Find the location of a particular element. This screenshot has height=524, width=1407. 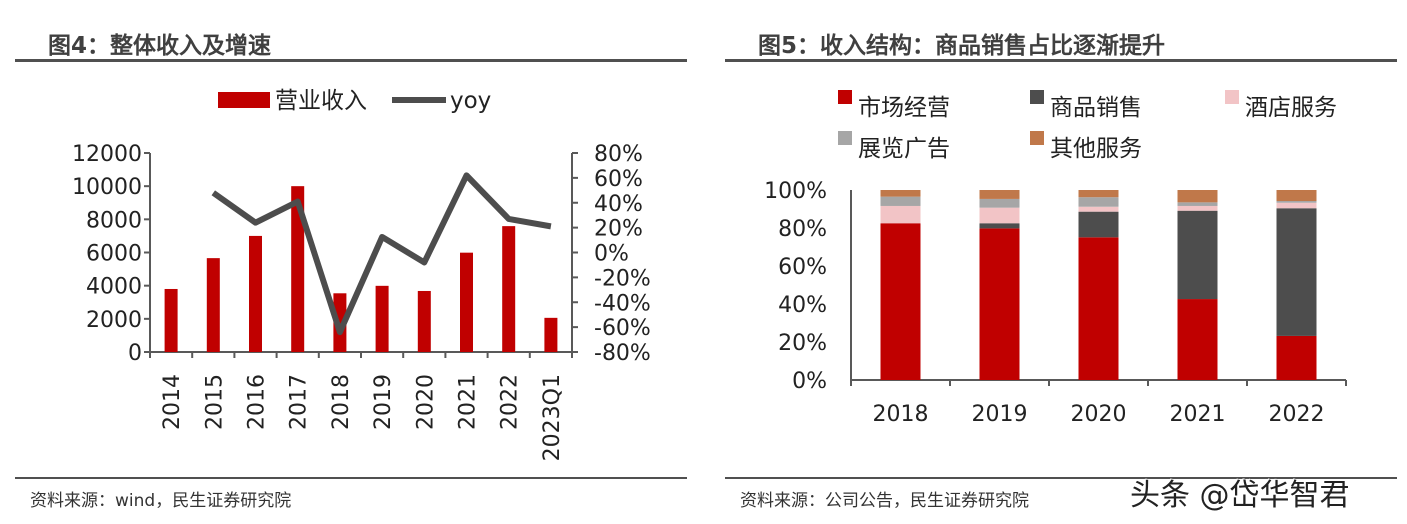

legend-label: 市场经营 is located at coordinates (904, 108).